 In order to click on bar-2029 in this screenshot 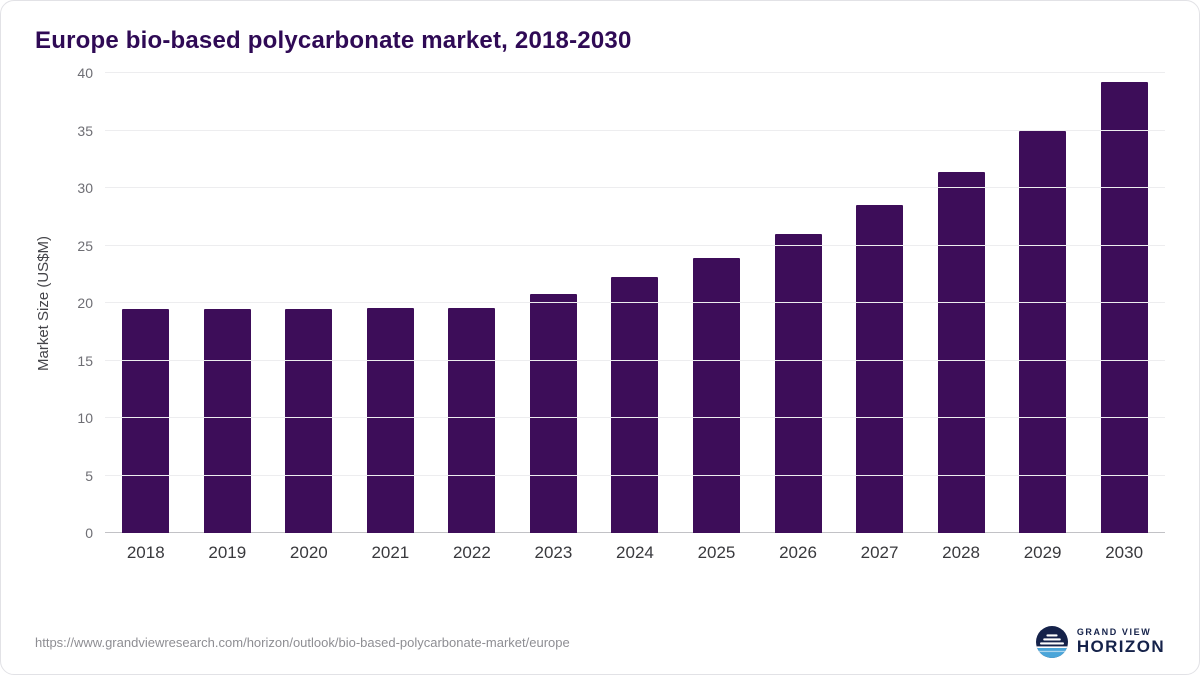, I will do `click(1043, 331)`.